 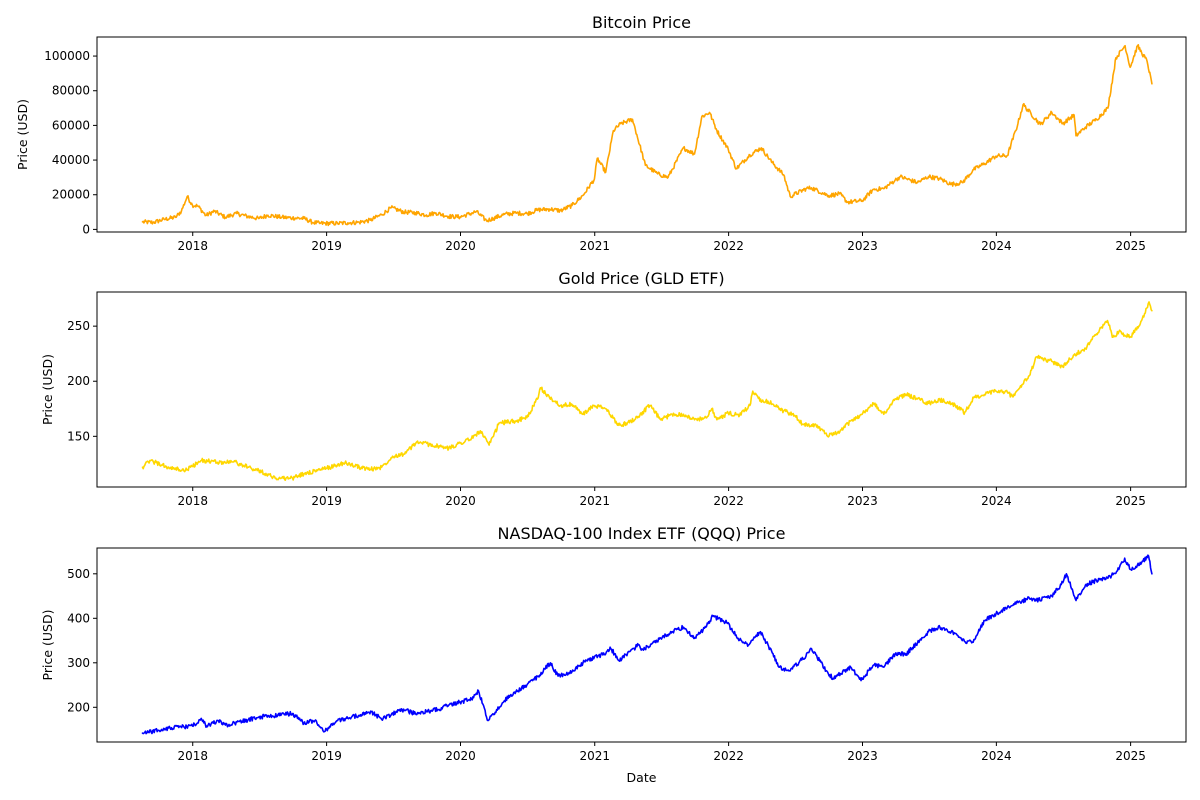 What do you see at coordinates (86, 229) in the screenshot?
I see `y-tick-label: 0` at bounding box center [86, 229].